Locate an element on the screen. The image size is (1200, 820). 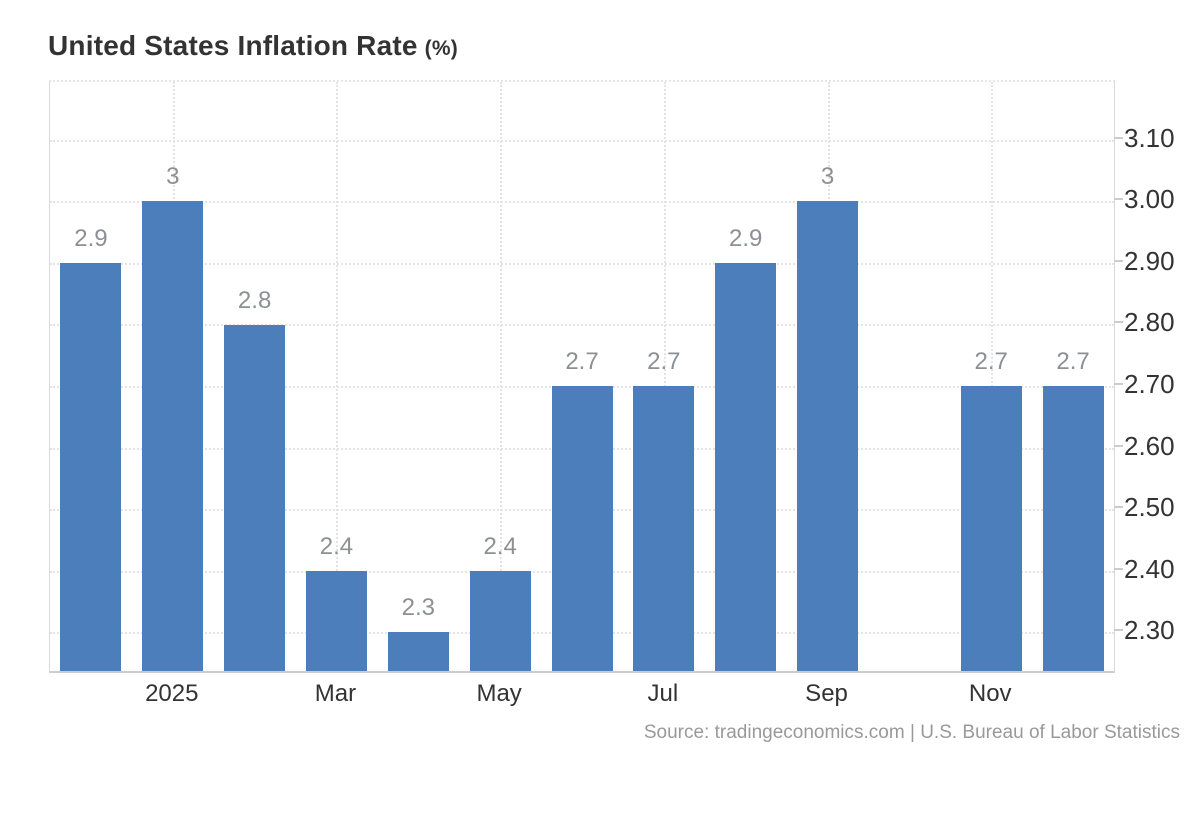
y-axis-label: 2.80 is located at coordinates (1149, 322).